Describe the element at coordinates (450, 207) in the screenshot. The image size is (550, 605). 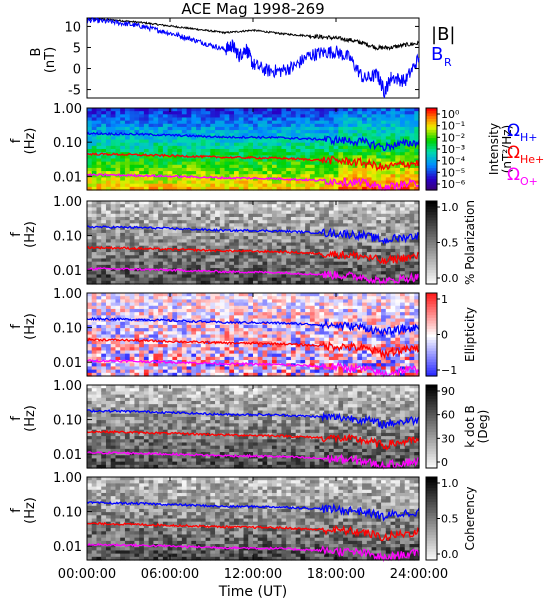
I see `colorbar-tick-label: 1.0` at that location.